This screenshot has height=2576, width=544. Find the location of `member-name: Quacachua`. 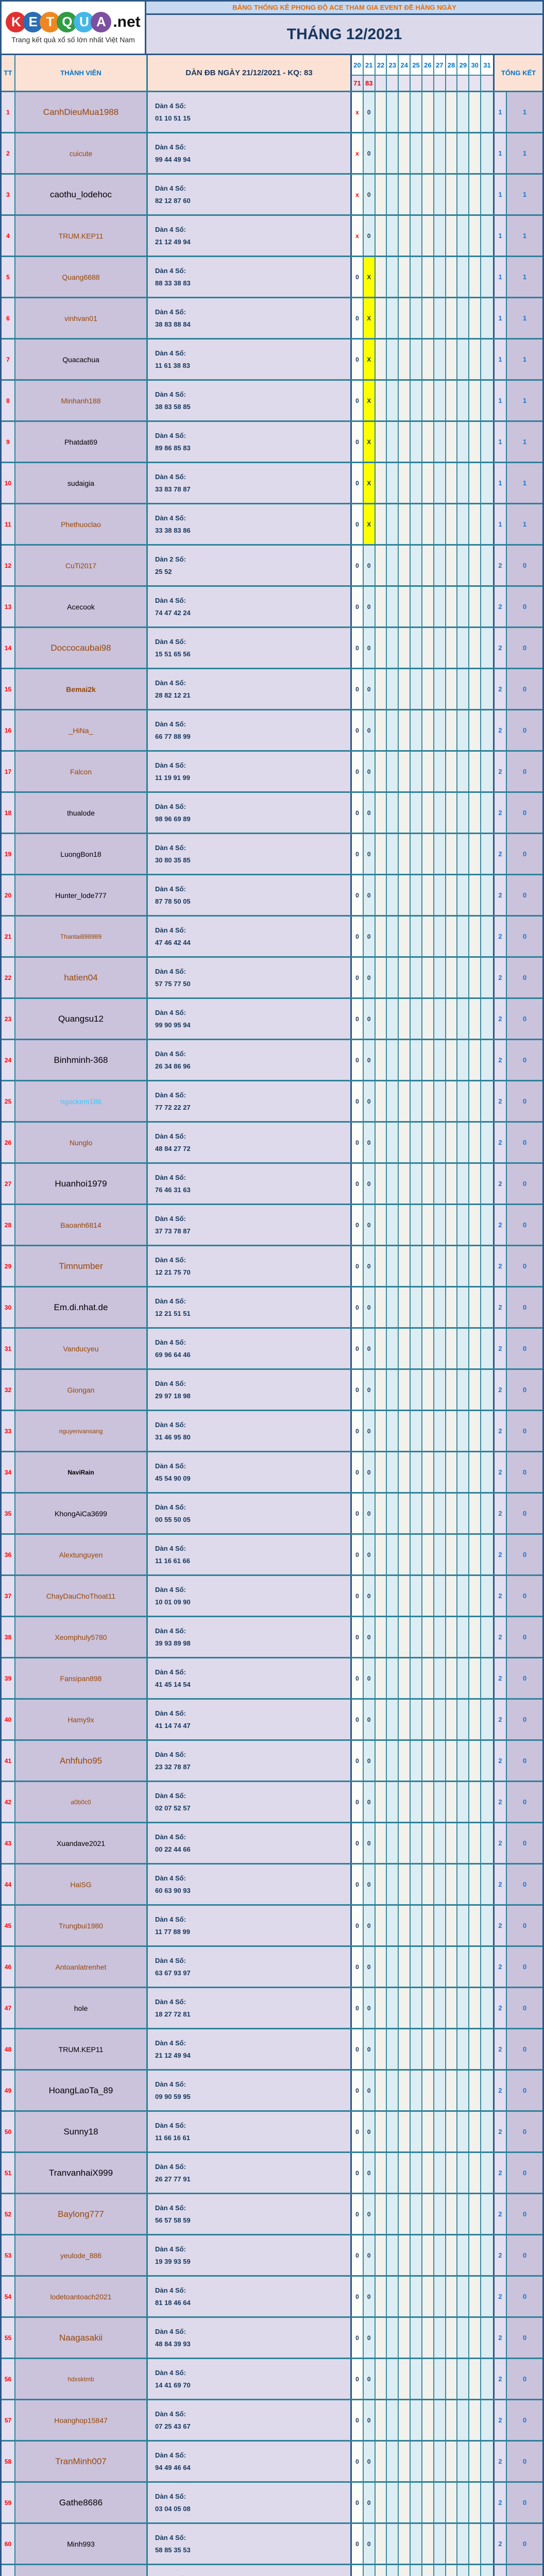

member-name: Quacachua is located at coordinates (80, 359).